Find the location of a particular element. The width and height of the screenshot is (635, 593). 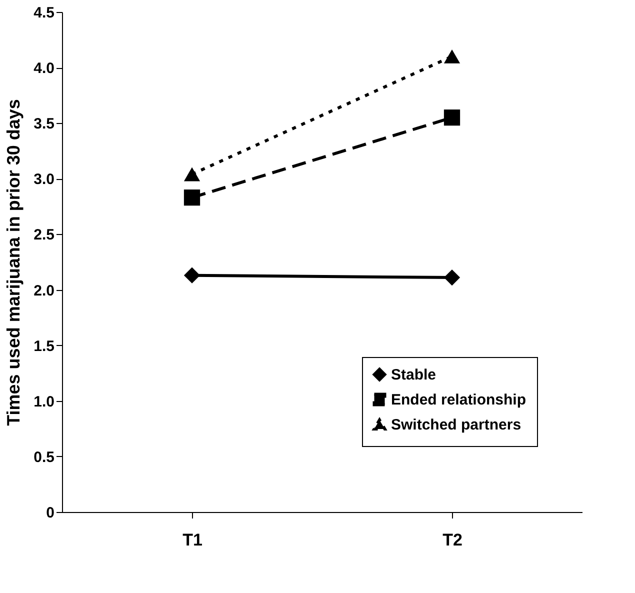

y-axis-title: Times used marijuana in prior 30 days is located at coordinates (14, 262).